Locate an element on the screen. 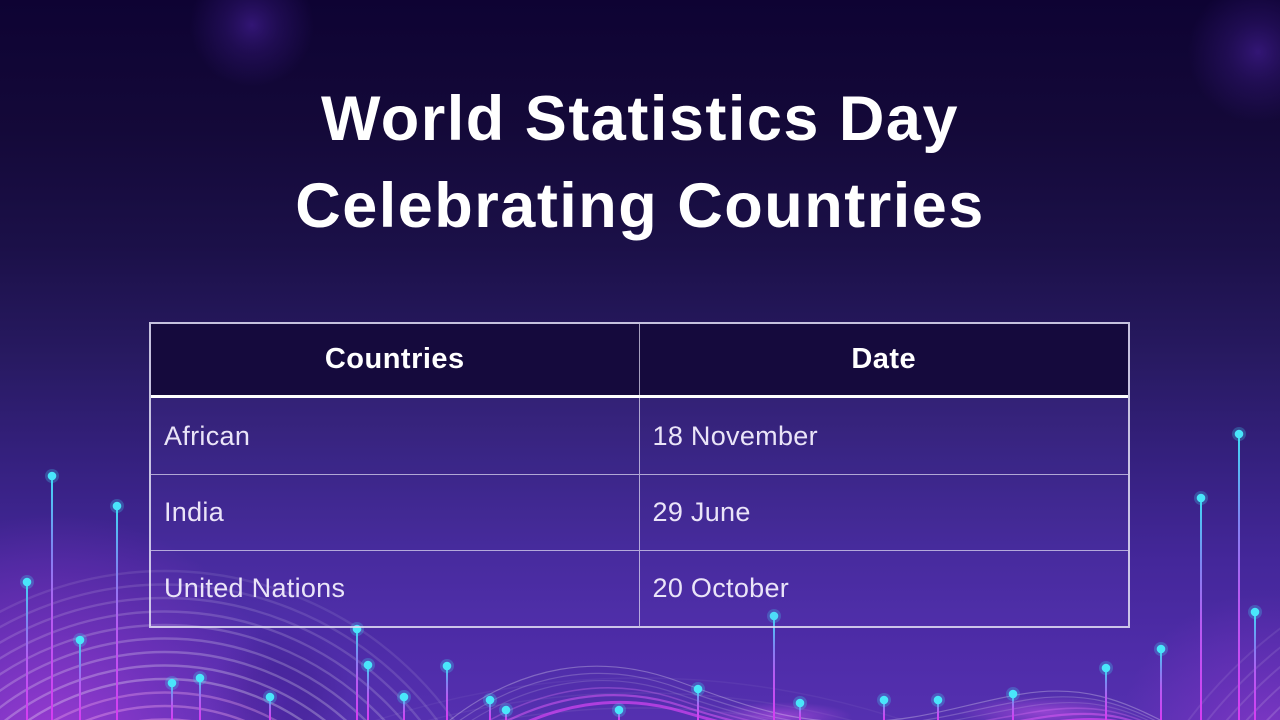  table-row: India 29 June is located at coordinates (639, 512).